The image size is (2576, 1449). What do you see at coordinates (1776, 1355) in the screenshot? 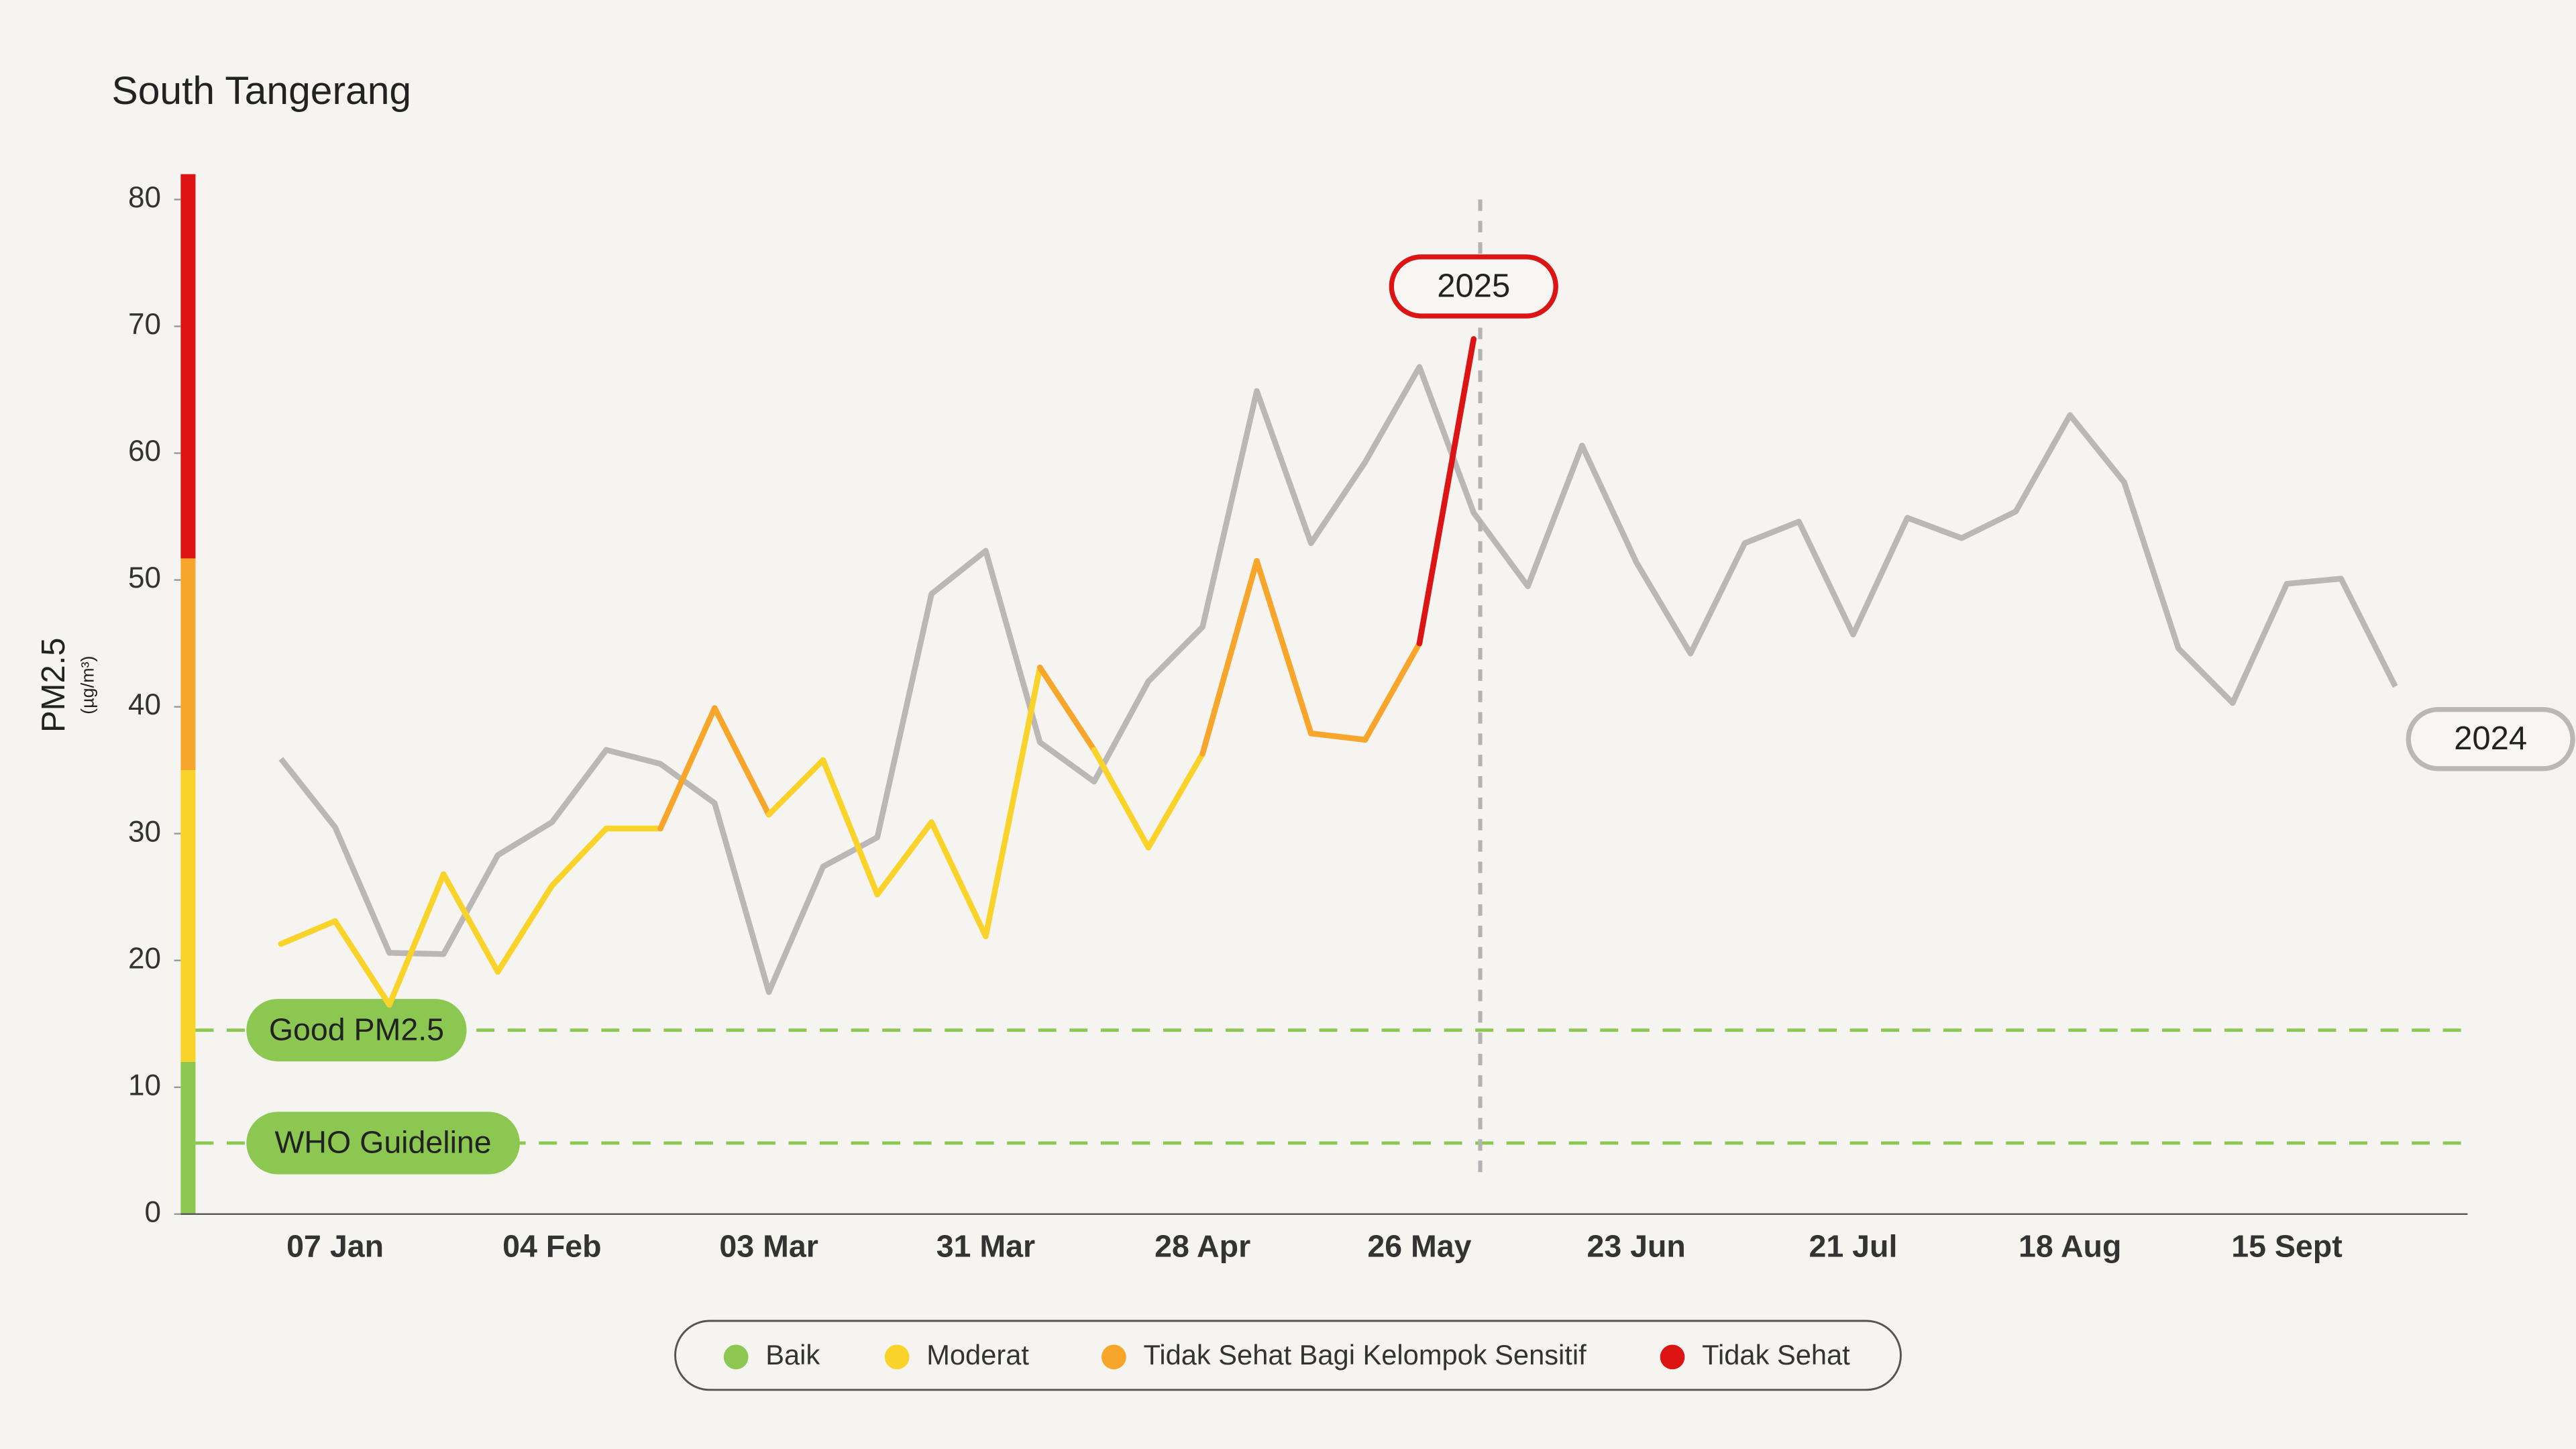
I see `legend-label: Tidak Sehat` at bounding box center [1776, 1355].